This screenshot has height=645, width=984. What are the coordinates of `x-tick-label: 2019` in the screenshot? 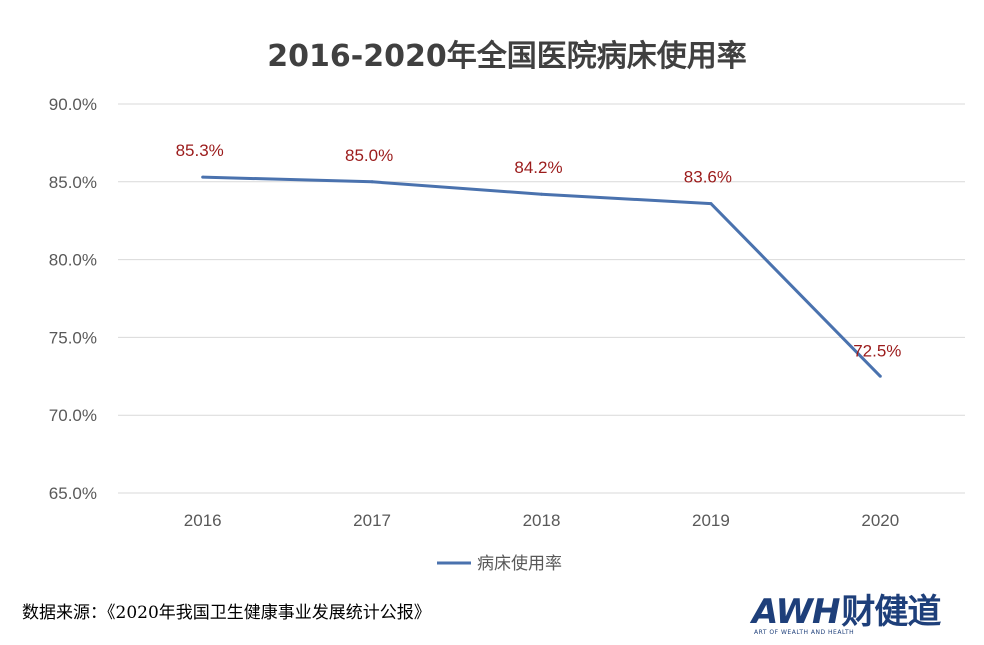 It's located at (711, 520).